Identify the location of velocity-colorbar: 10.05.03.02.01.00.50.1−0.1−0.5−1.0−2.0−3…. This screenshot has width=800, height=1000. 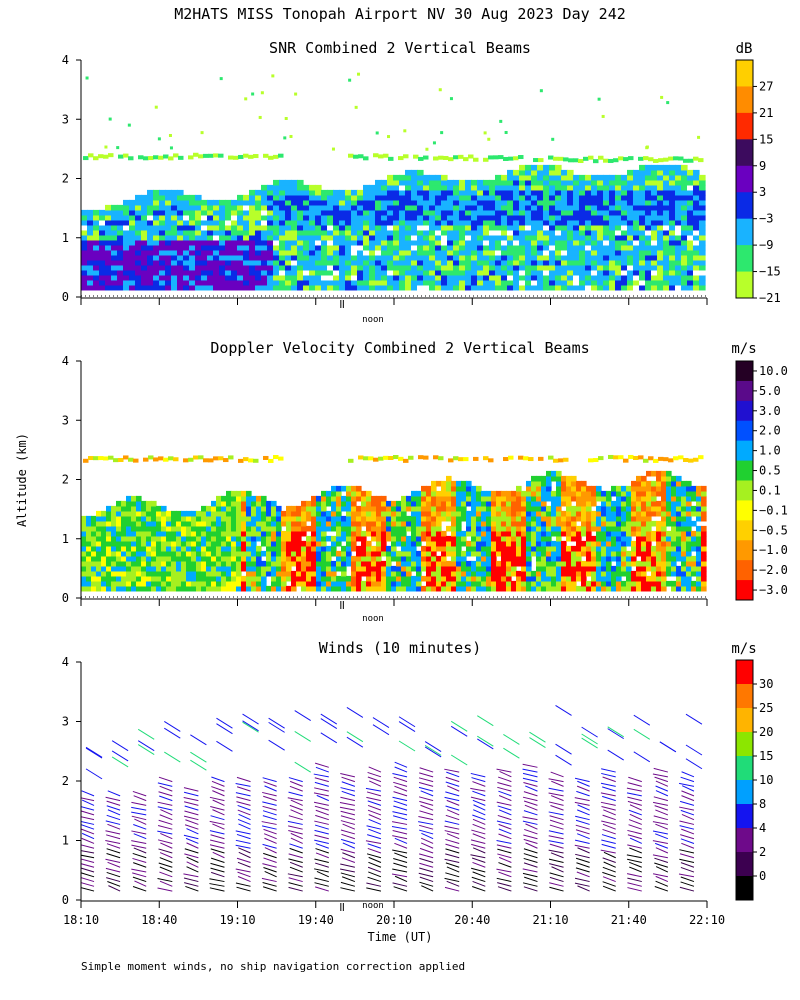
(761, 480).